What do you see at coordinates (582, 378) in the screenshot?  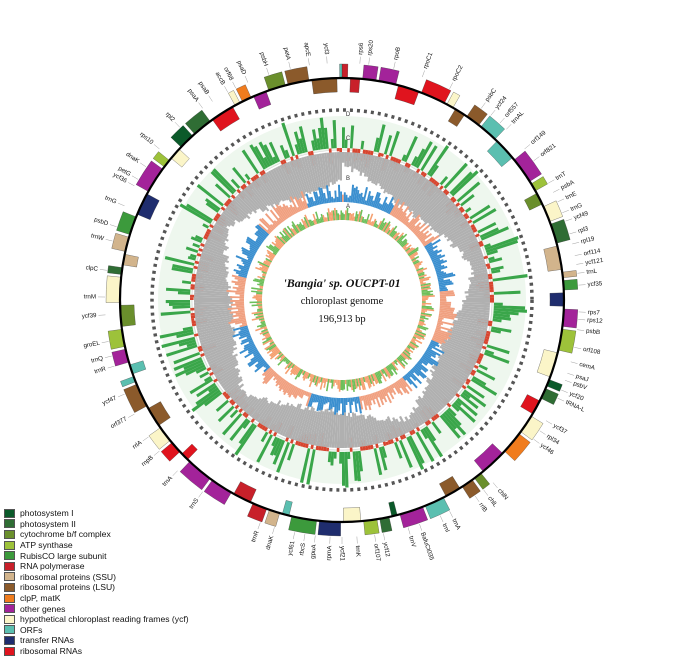 I see `gene-label: psaJ` at bounding box center [582, 378].